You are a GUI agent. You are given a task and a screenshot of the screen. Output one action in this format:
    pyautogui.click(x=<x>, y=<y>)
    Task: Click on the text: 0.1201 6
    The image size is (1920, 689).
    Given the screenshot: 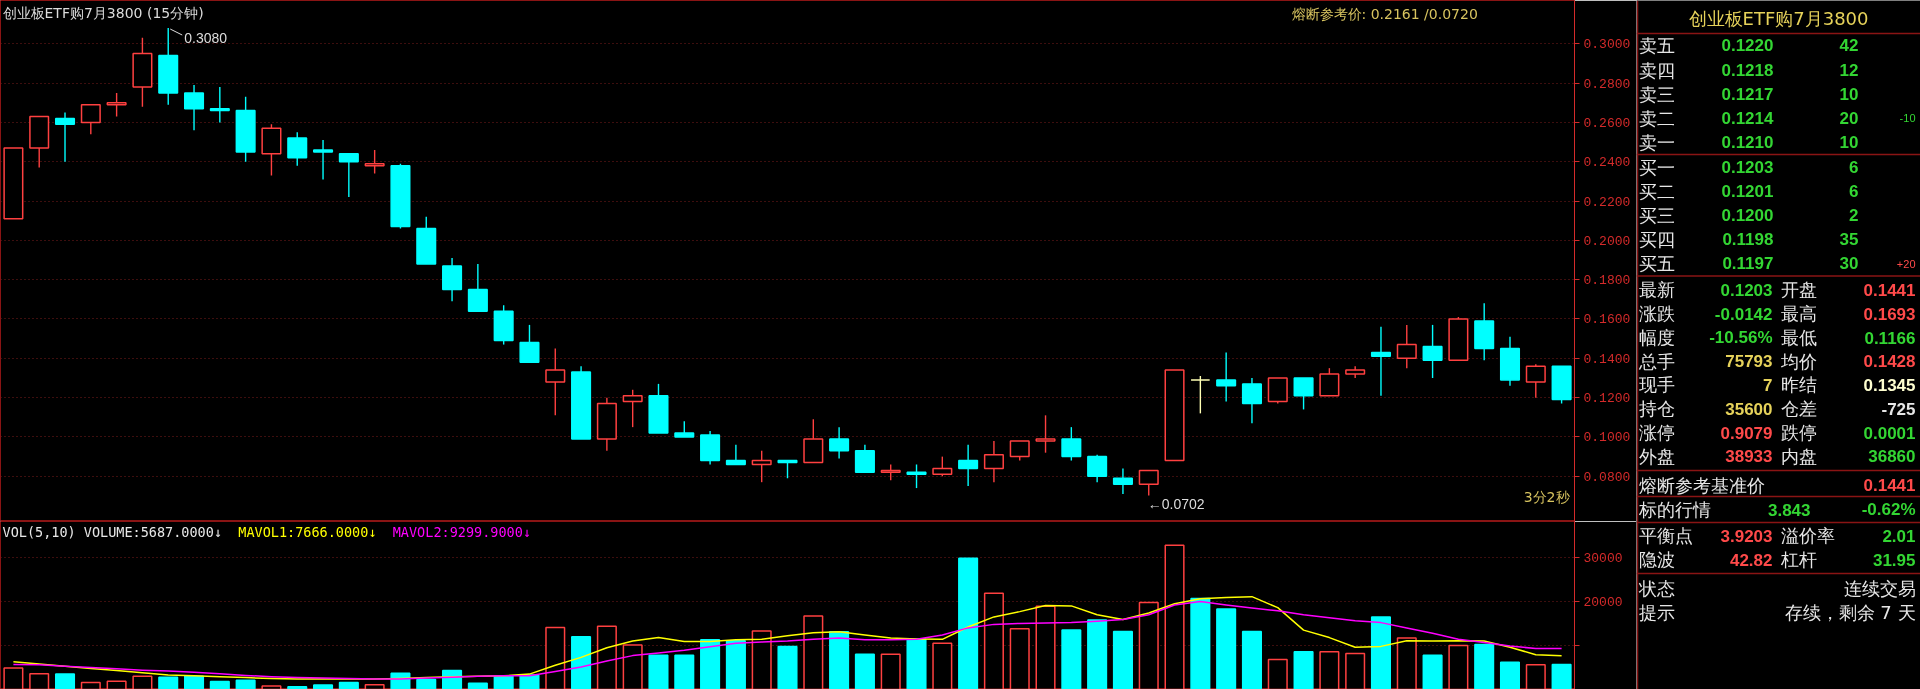 What is the action you would take?
    pyautogui.click(x=1790, y=191)
    